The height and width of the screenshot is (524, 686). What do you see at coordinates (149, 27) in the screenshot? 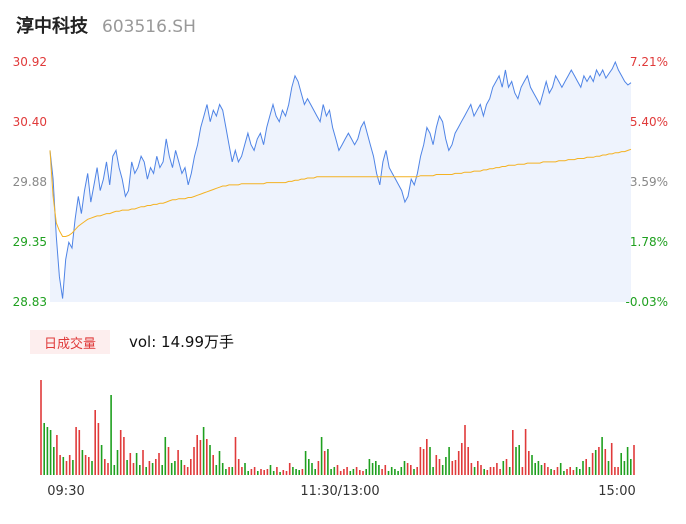
I see `stock-code: 603516.SH` at bounding box center [149, 27].